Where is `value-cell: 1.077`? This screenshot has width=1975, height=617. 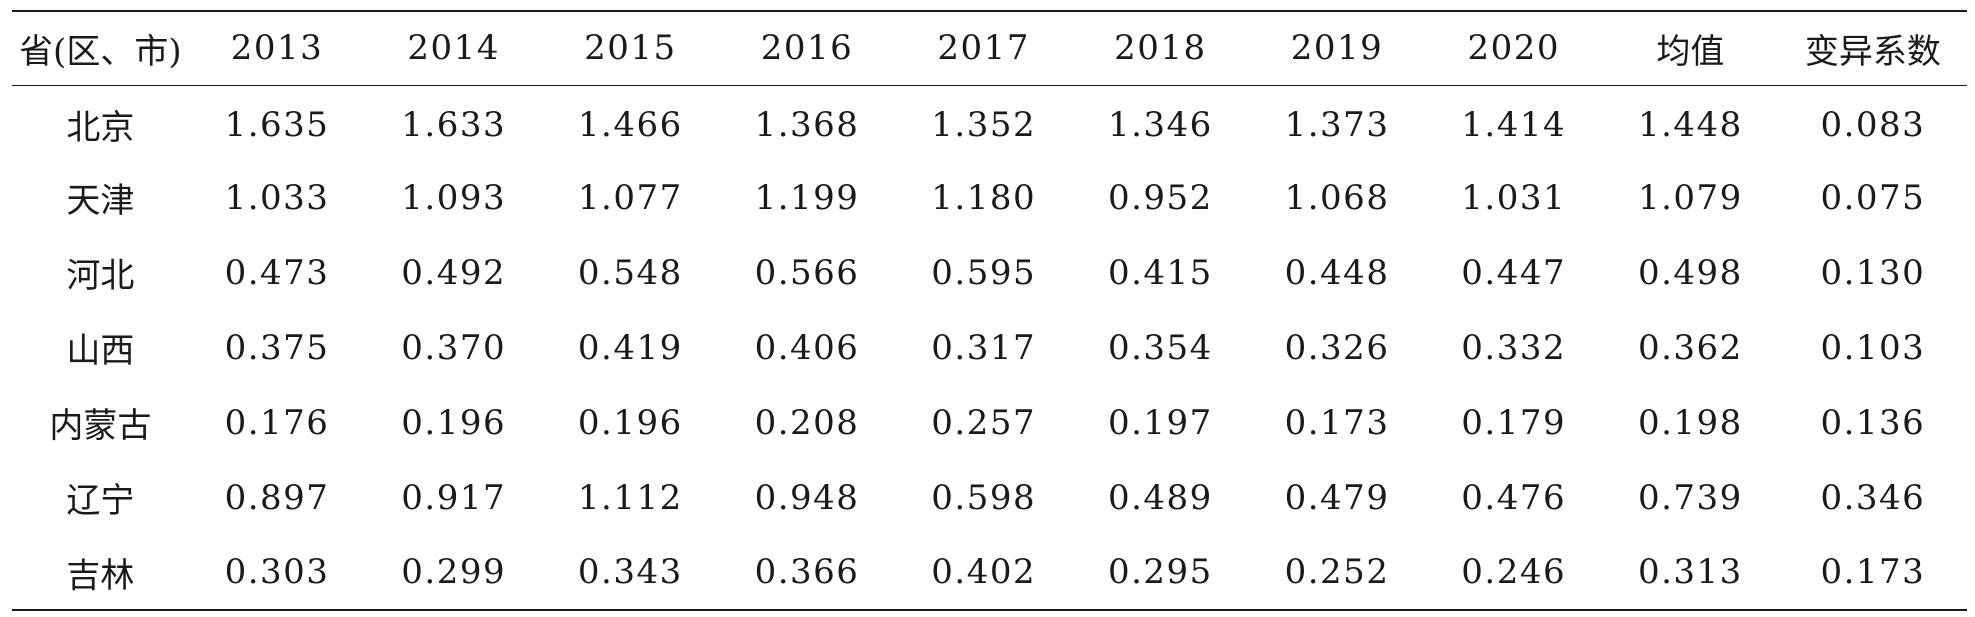
value-cell: 1.077 is located at coordinates (630, 197).